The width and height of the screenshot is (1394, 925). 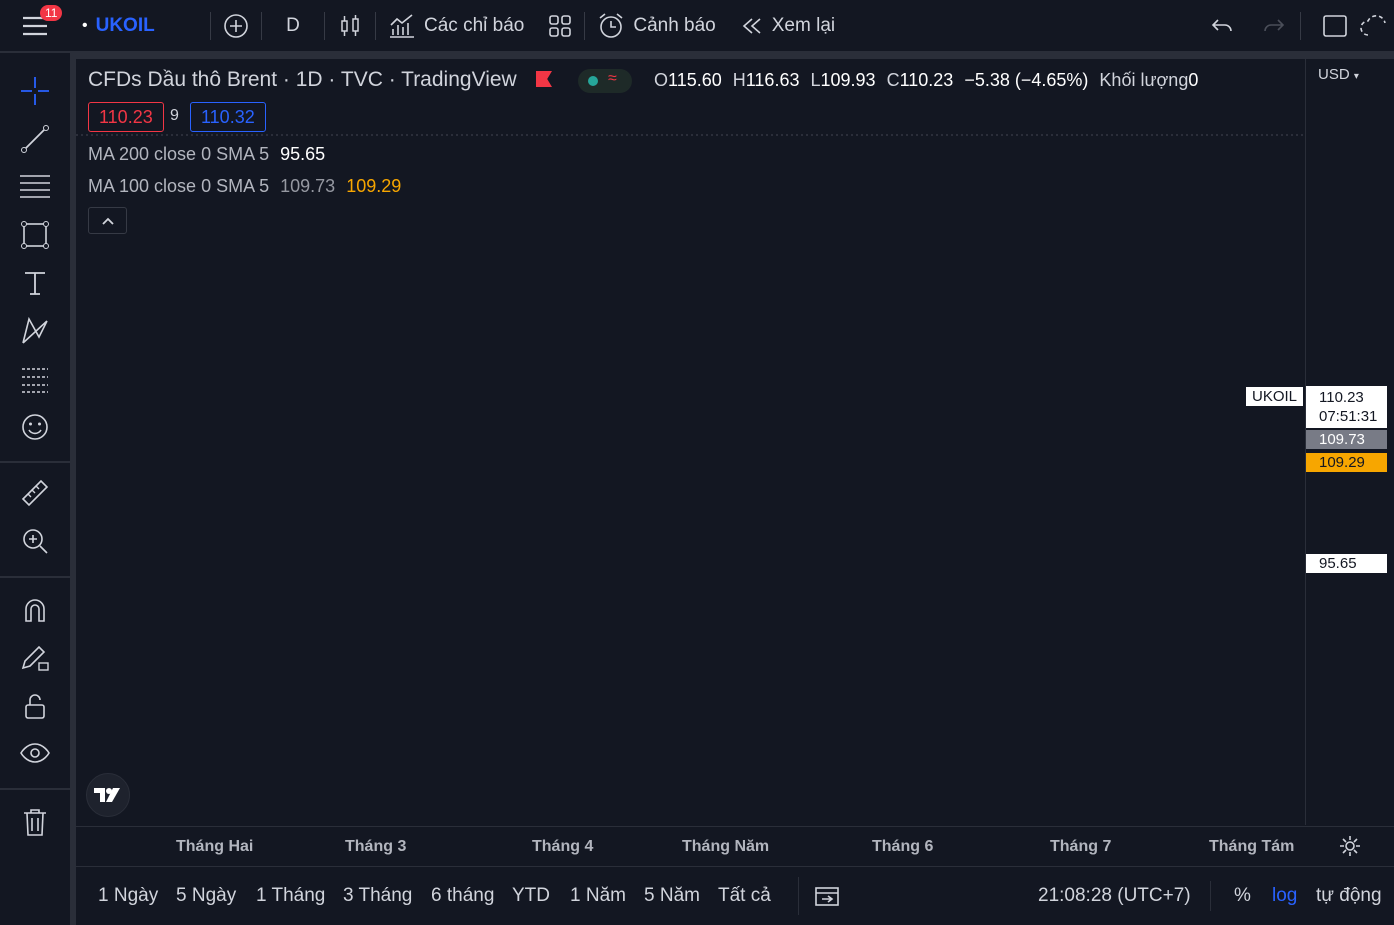 What do you see at coordinates (1348, 416) in the screenshot?
I see `bar-countdown: 07:51:31` at bounding box center [1348, 416].